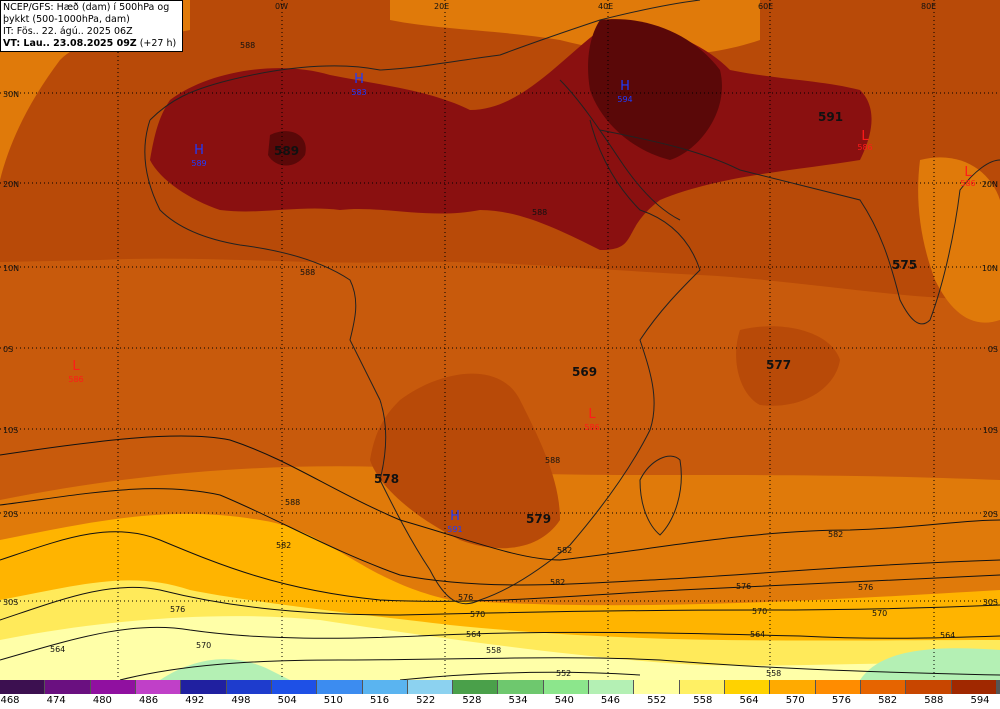 The image size is (1000, 709). Describe the element at coordinates (426, 700) in the screenshot. I see `legend-label: 522` at that location.